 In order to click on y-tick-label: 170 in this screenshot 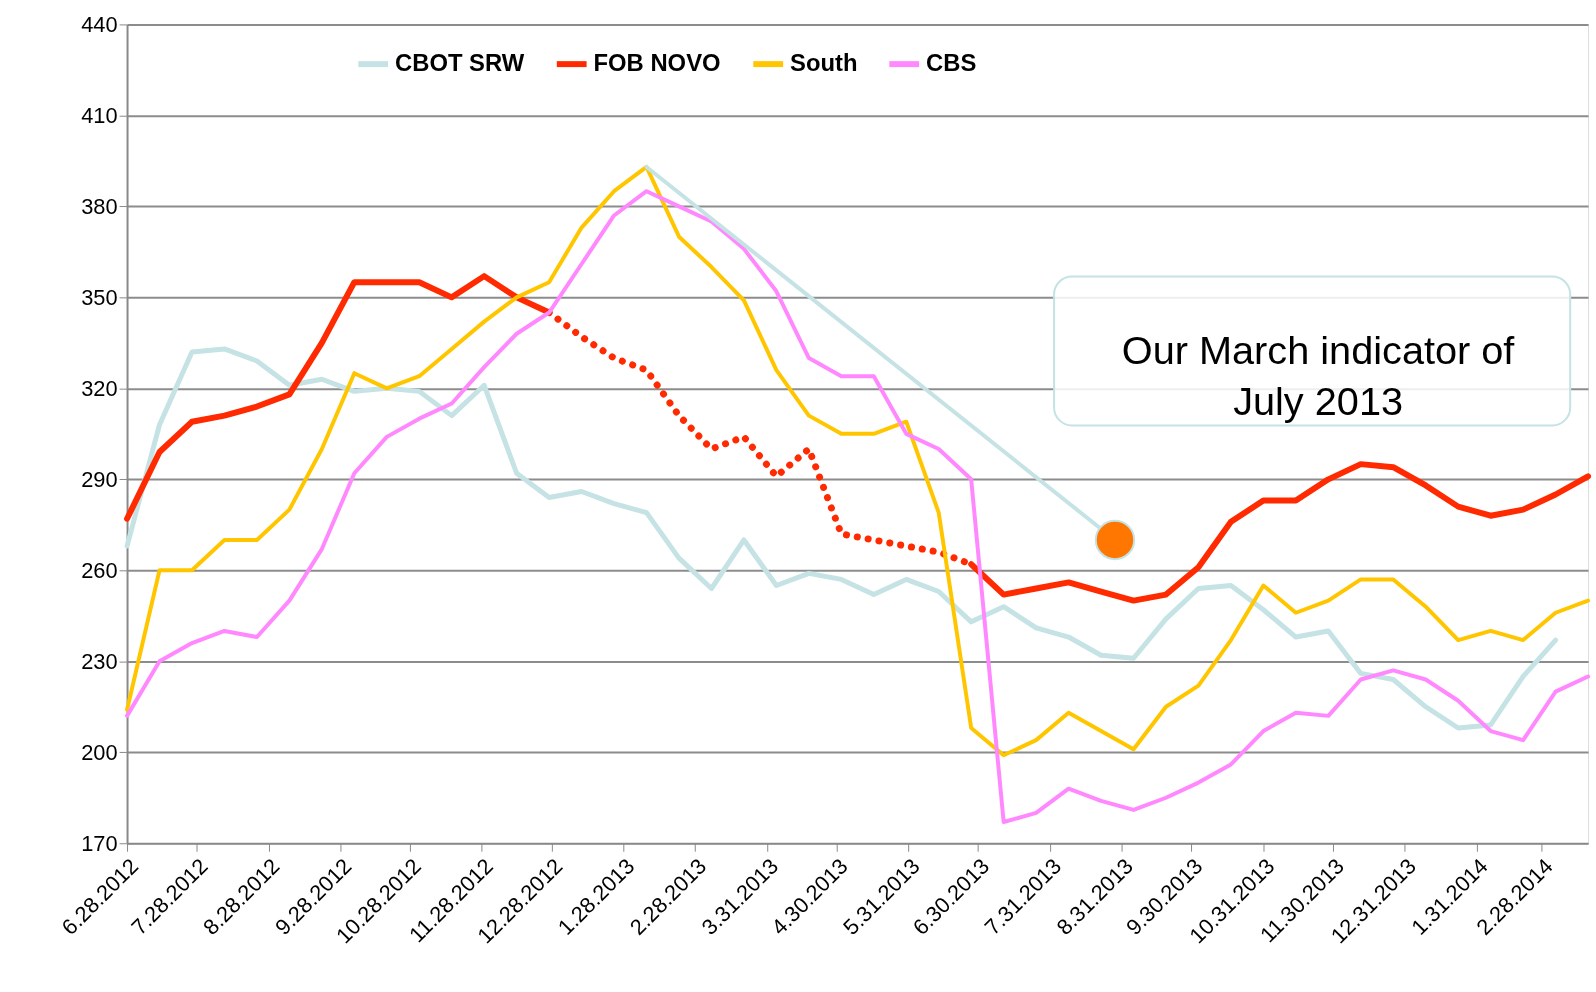, I will do `click(99, 843)`.